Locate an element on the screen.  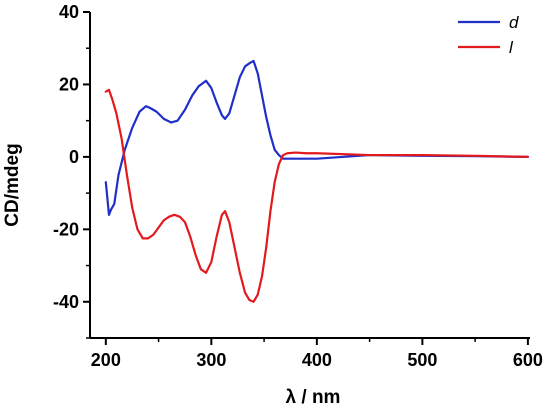
y-tick-label: -40 is located at coordinates (66, 302).